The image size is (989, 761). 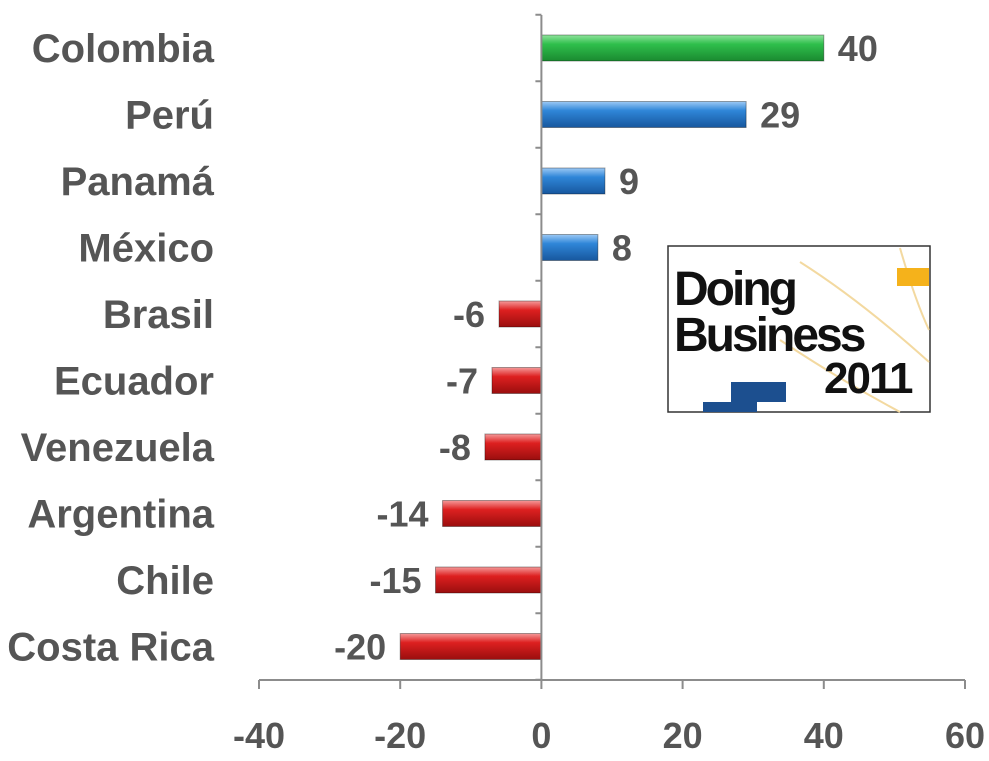 I want to click on x-tick-label: 60, so click(x=965, y=735).